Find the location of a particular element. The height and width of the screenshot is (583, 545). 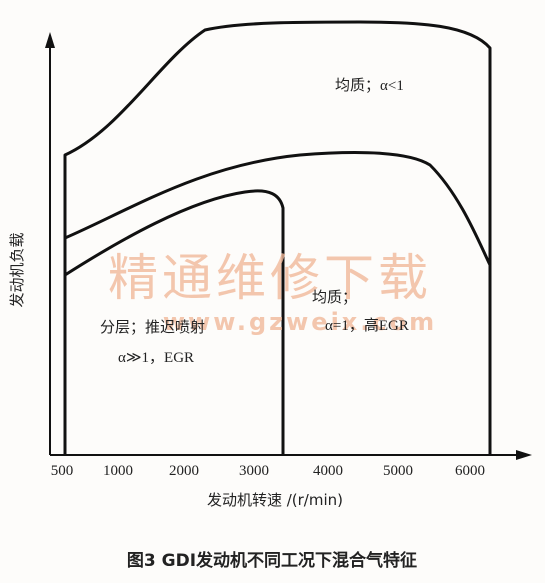

region-label: α≫1，EGR is located at coordinates (156, 358).